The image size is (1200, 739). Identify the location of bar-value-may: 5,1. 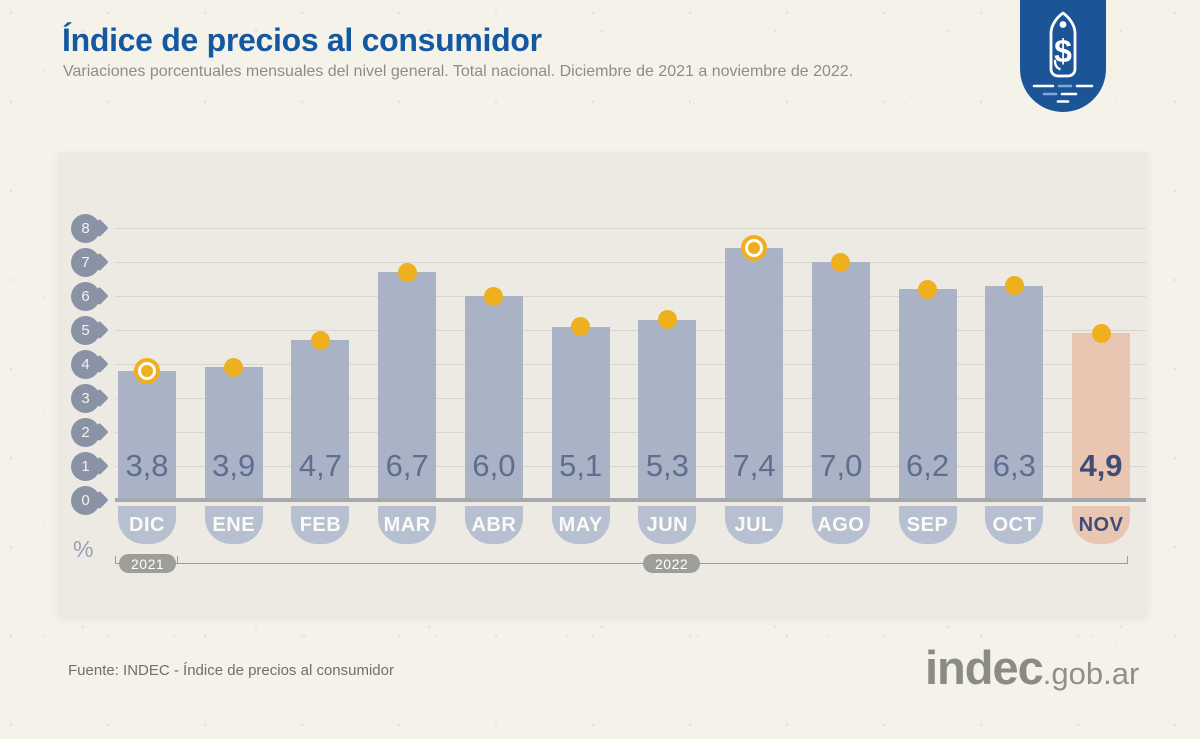
(581, 465).